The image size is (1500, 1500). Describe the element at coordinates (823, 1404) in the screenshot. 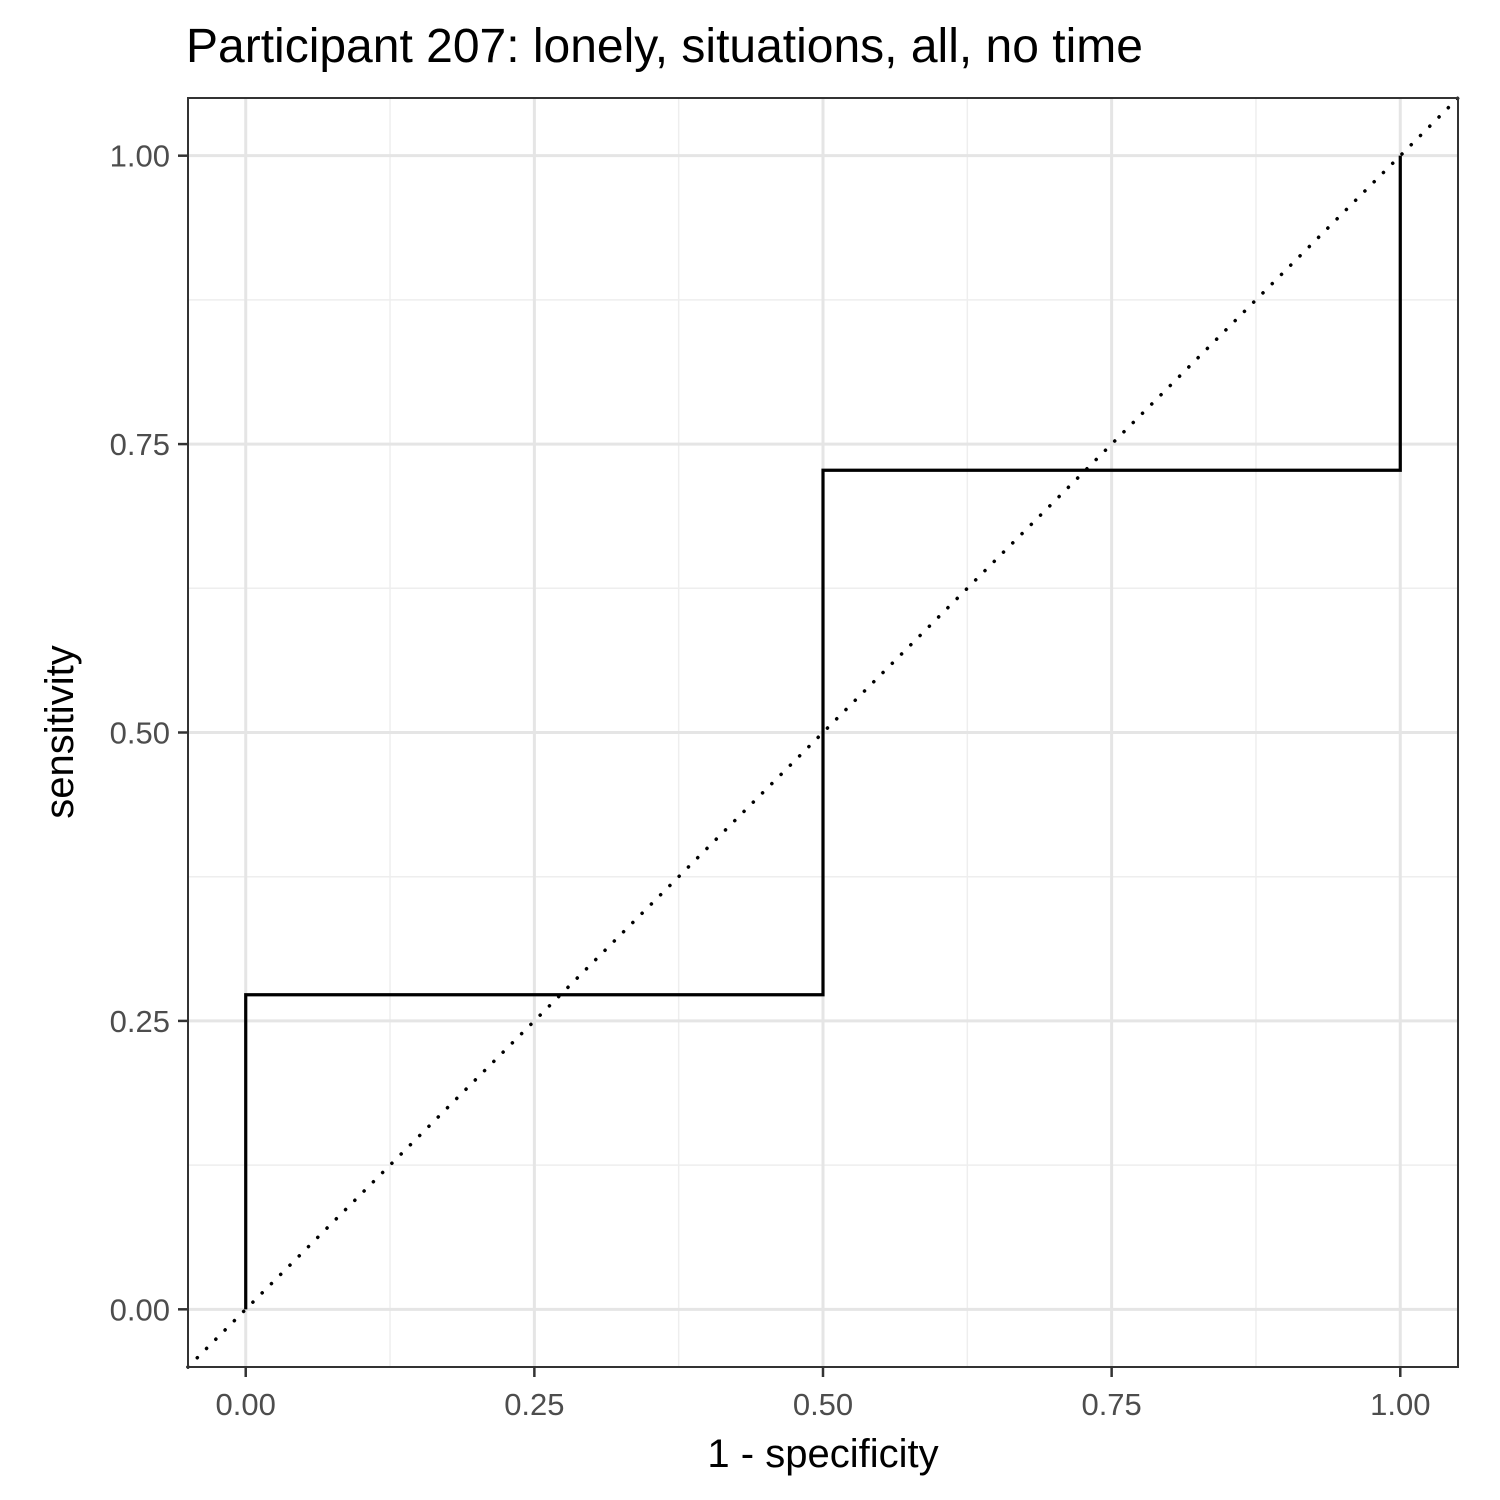

I see `x-tick-label: 0.50` at that location.